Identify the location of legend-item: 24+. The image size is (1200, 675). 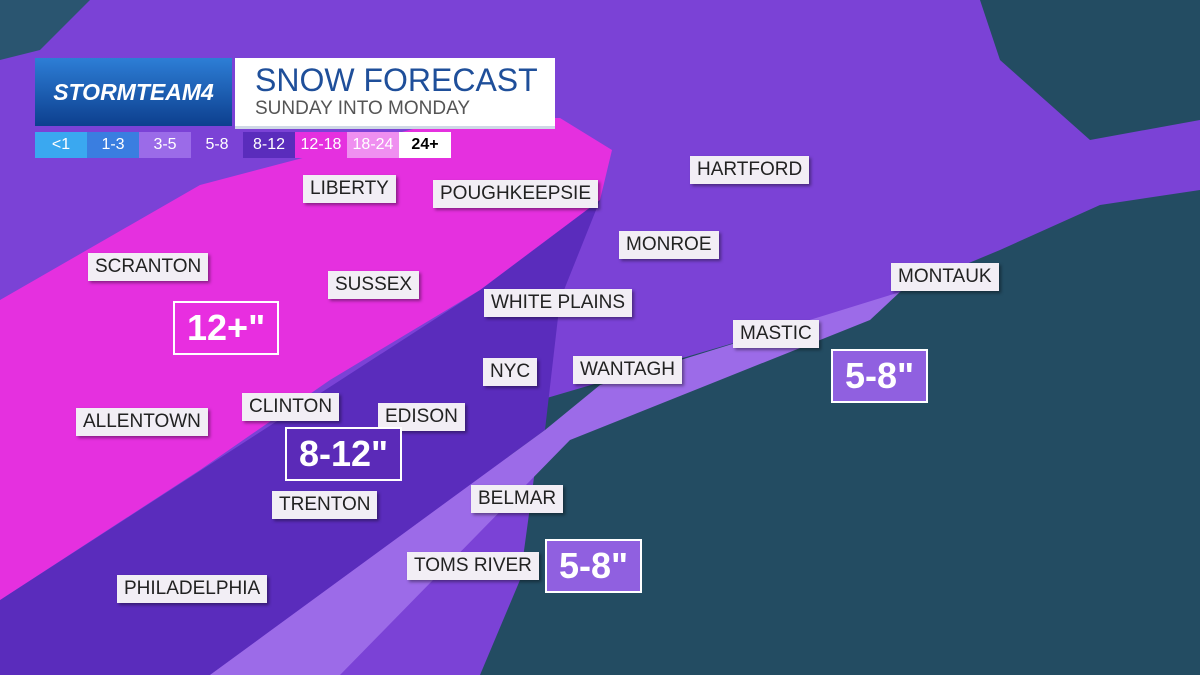
(425, 145).